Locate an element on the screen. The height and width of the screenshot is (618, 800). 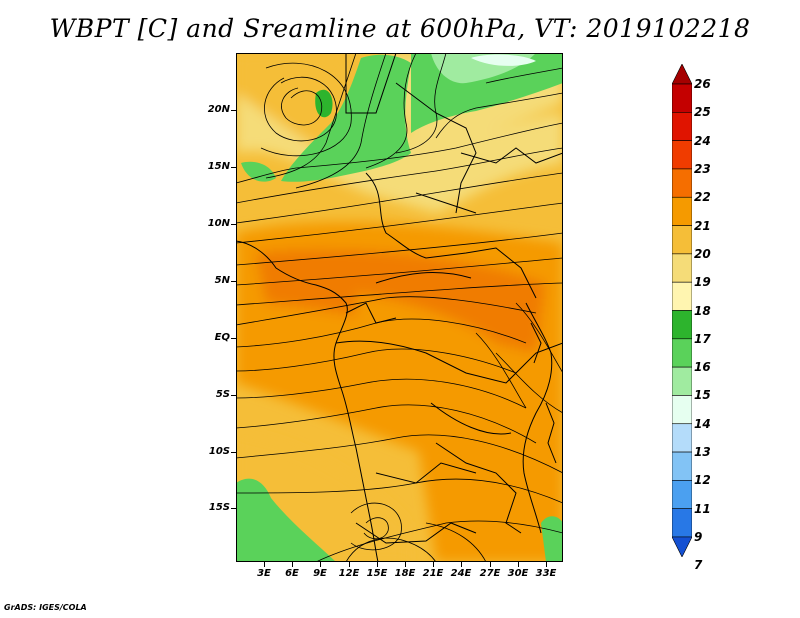
lon-tick-3e is located at coordinates (264, 564).